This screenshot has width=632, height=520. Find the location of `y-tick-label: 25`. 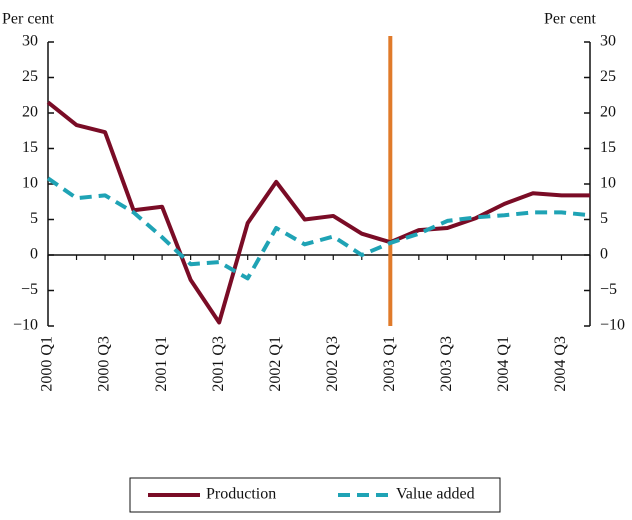

y-tick-label: 25 is located at coordinates (30, 76).